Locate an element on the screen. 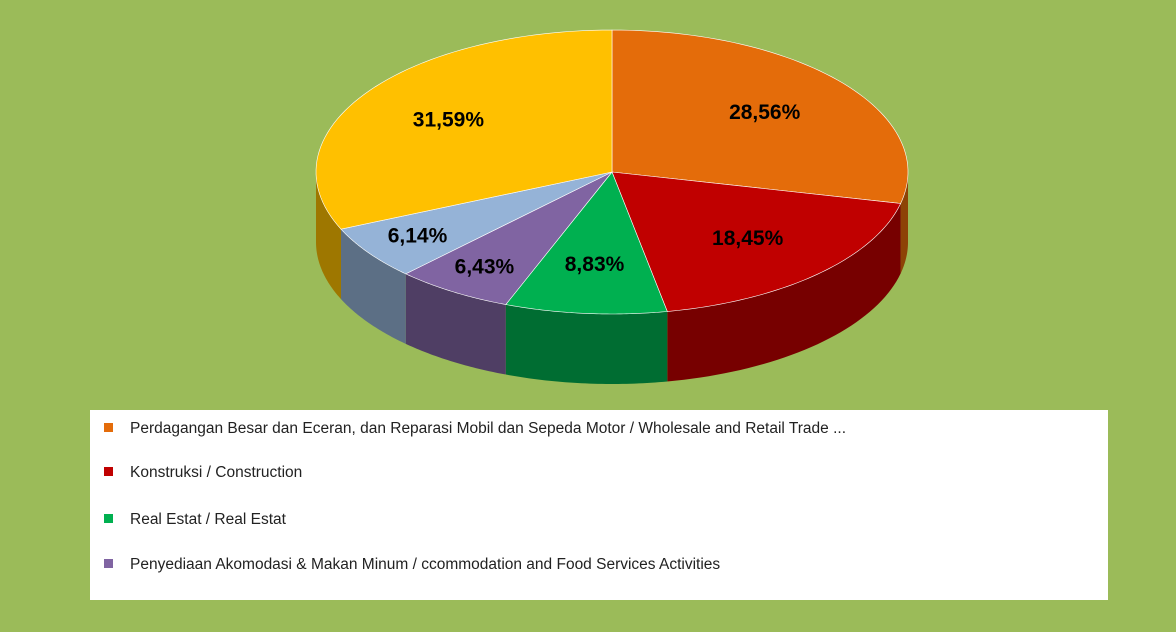 The height and width of the screenshot is (632, 1176). legend-label: Real Estat / Real Estat is located at coordinates (208, 519).